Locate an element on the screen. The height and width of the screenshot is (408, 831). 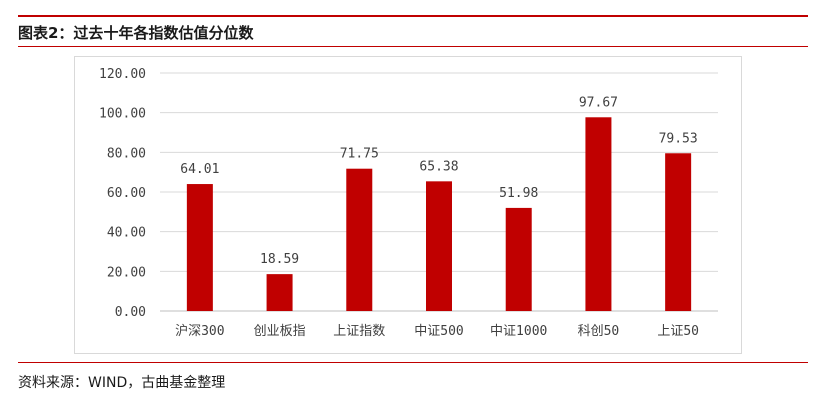
figure-title: 图表2：过去十年各指数估值分位数 is located at coordinates (136, 33).